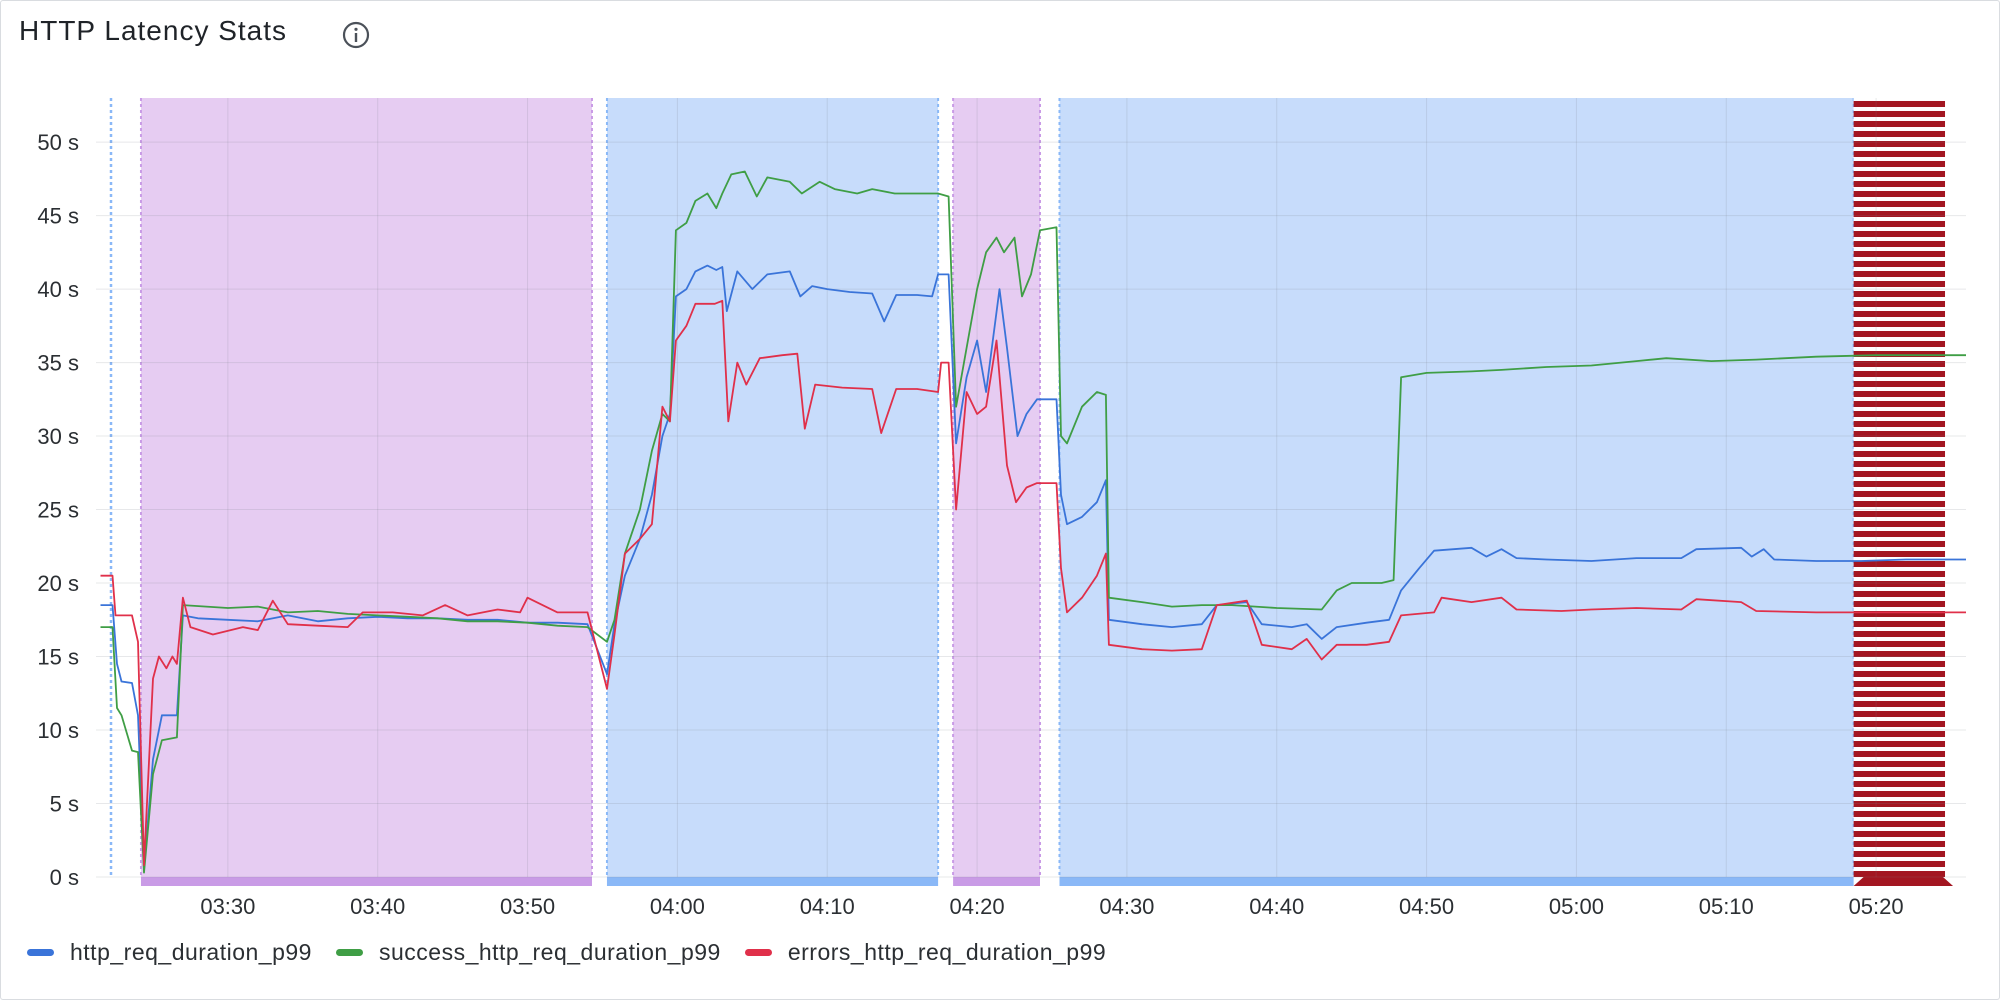 The height and width of the screenshot is (1000, 2000). Describe the element at coordinates (58, 657) in the screenshot. I see `y-tick-label: 15 s` at that location.